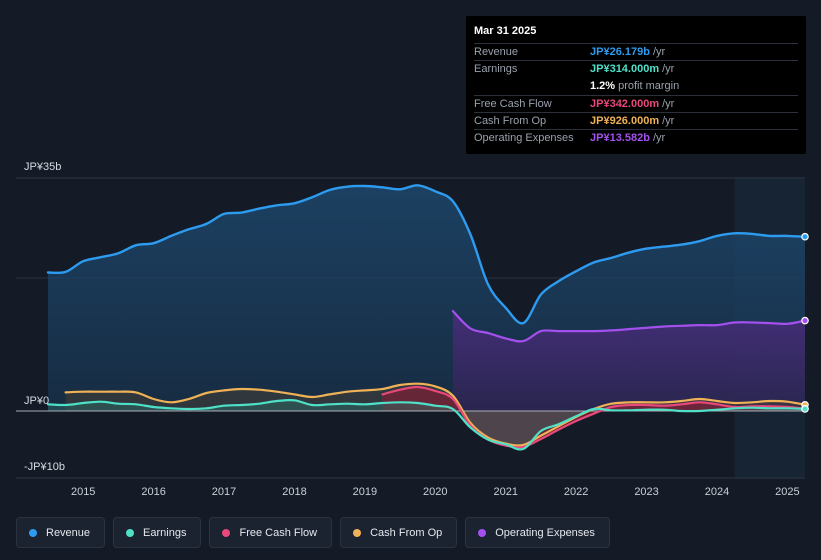 The height and width of the screenshot is (560, 821). Describe the element at coordinates (576, 492) in the screenshot. I see `x-tick-label: 2022` at that location.